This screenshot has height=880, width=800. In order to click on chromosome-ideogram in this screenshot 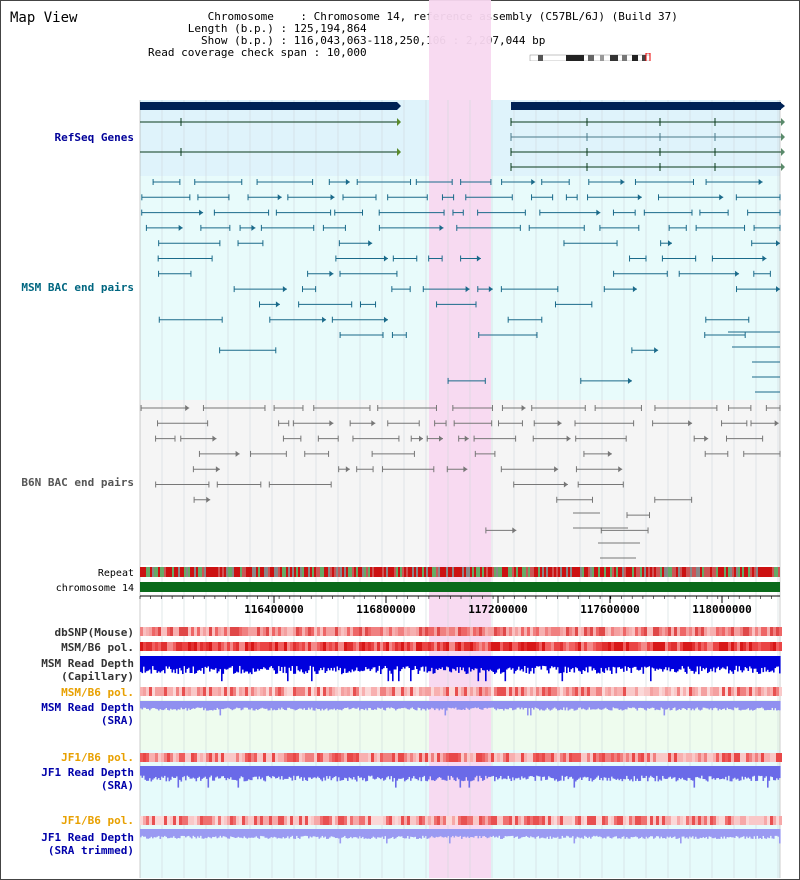, I will do `click(593, 57)`.